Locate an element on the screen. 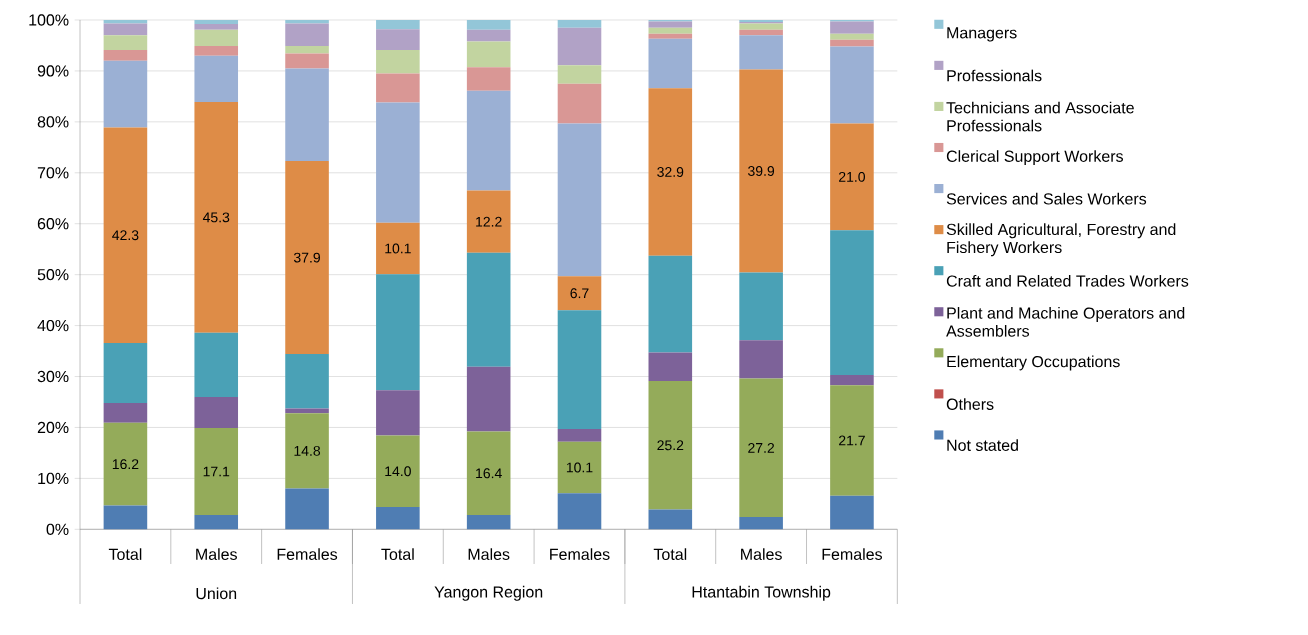 The height and width of the screenshot is (635, 1308). data-label: 14.0 is located at coordinates (398, 471).